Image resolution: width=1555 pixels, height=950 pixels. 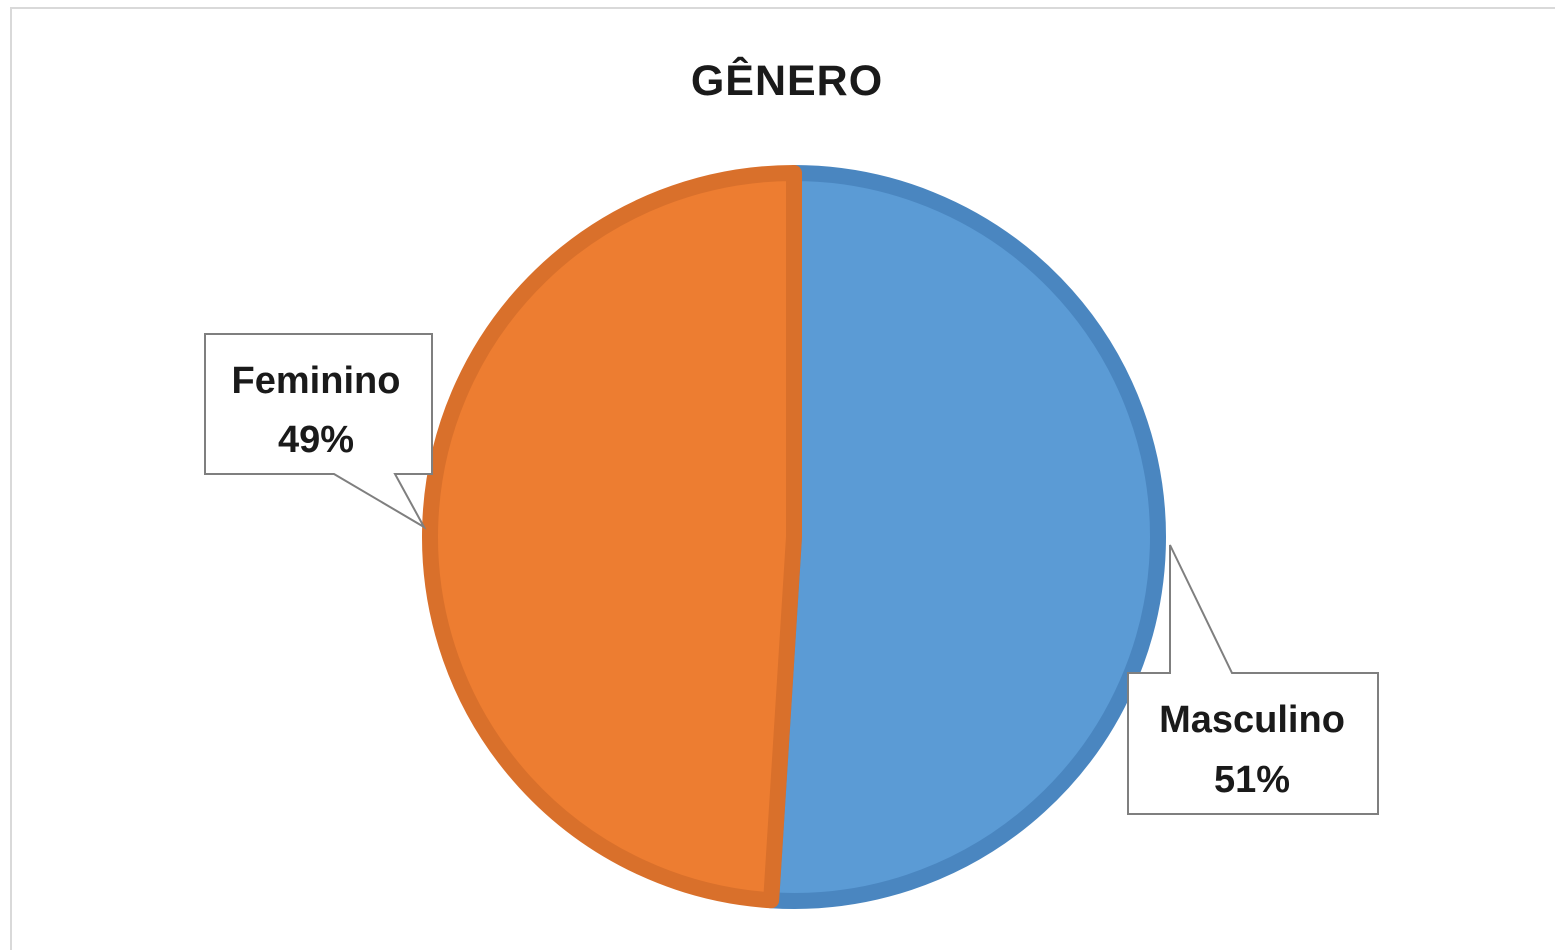 I want to click on callout-leader-feminino, so click(x=318, y=431).